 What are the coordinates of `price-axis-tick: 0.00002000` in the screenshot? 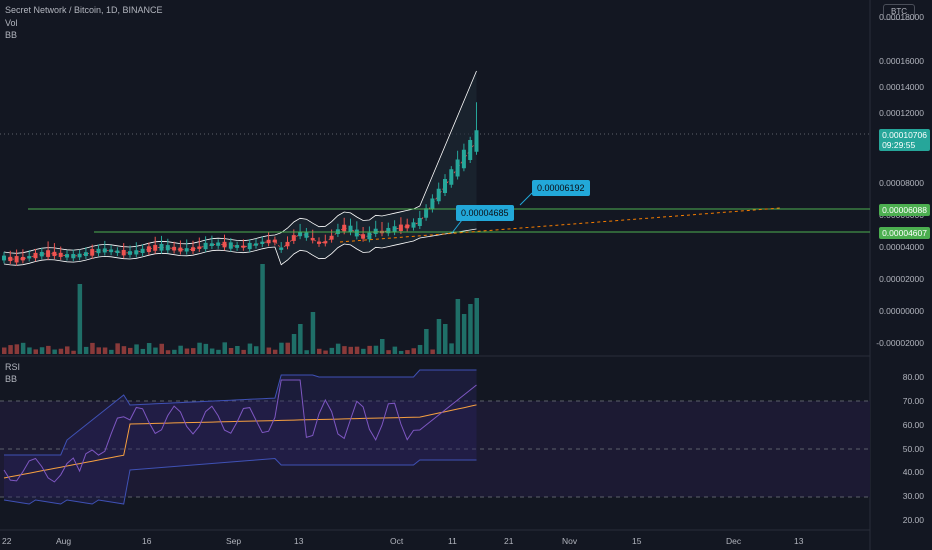 It's located at (901, 279).